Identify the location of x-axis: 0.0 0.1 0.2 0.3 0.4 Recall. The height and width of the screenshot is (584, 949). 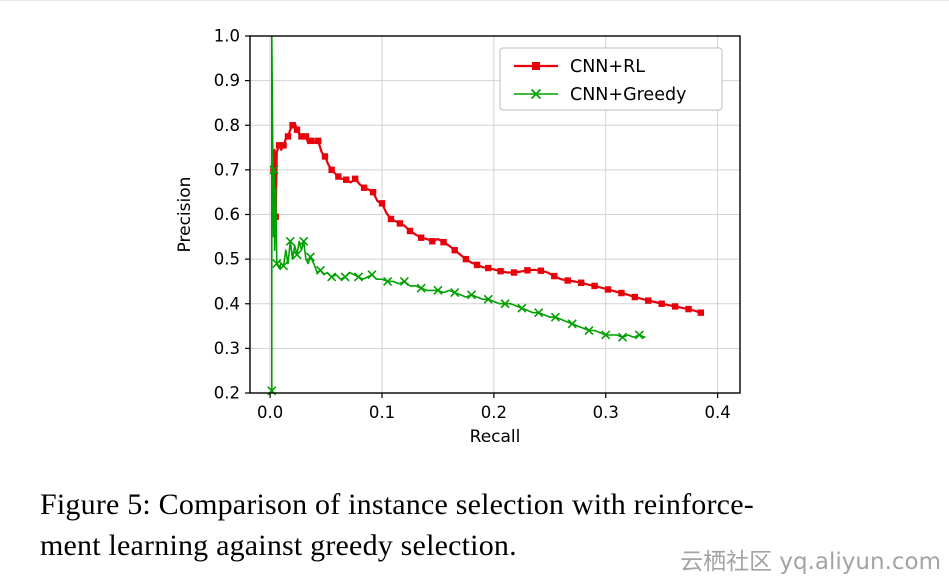
(494, 420).